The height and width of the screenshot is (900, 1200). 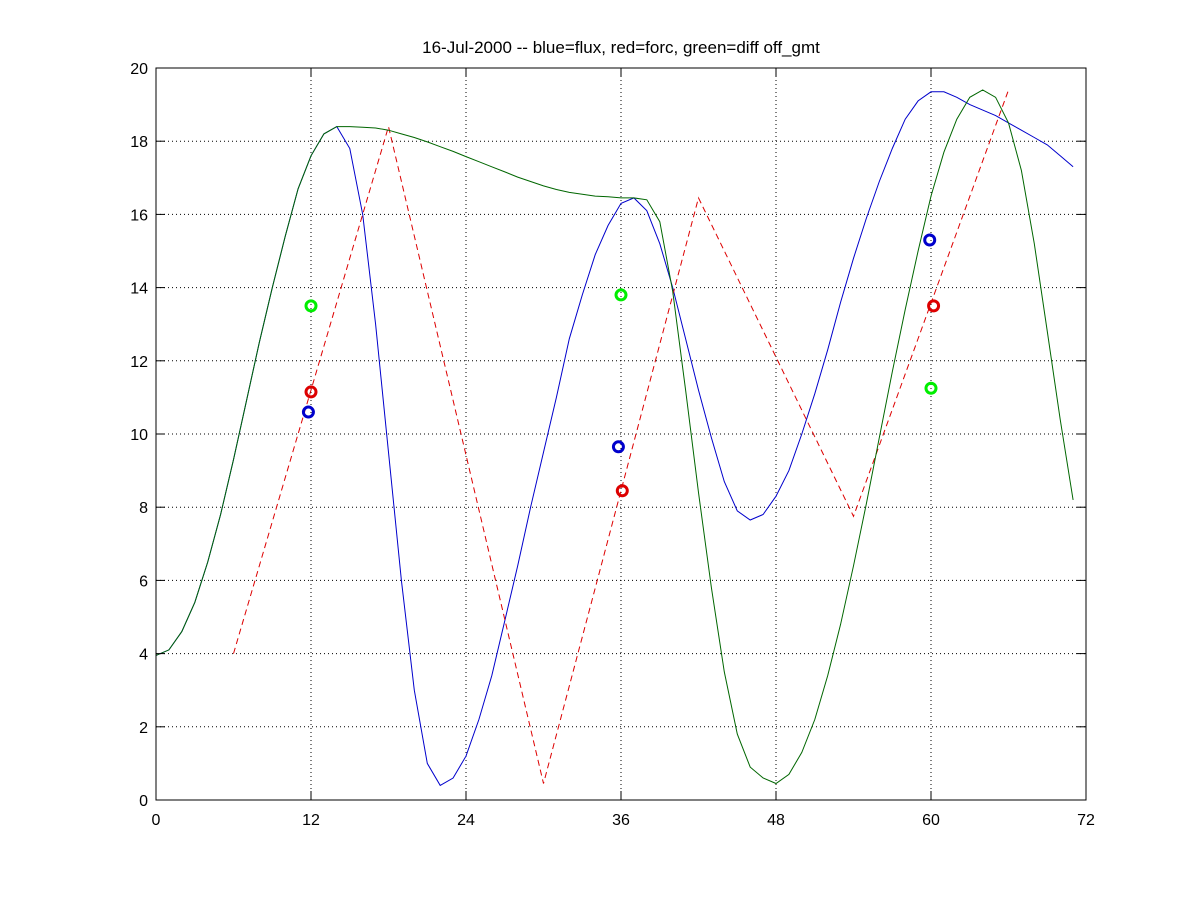 I want to click on y-tick-label: 10, so click(x=139, y=435).